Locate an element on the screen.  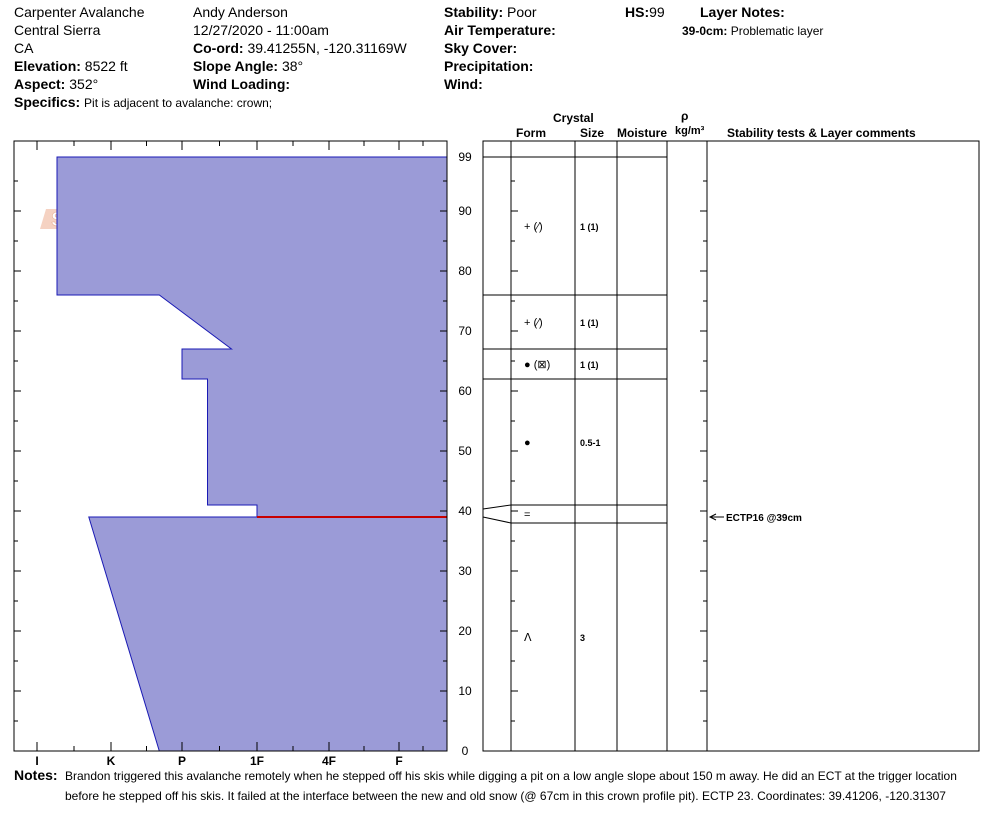
depth-tick-label: 10 is located at coordinates (465, 691).